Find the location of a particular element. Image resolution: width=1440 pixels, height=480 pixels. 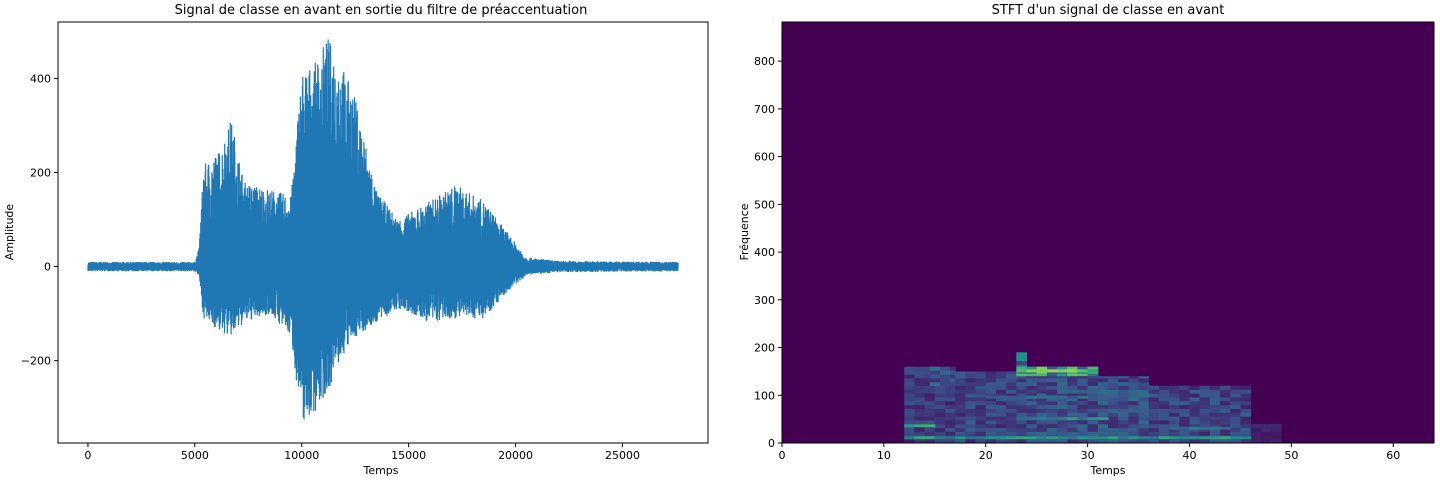

signal-y-axis-label: Amplitude is located at coordinates (9, 232).